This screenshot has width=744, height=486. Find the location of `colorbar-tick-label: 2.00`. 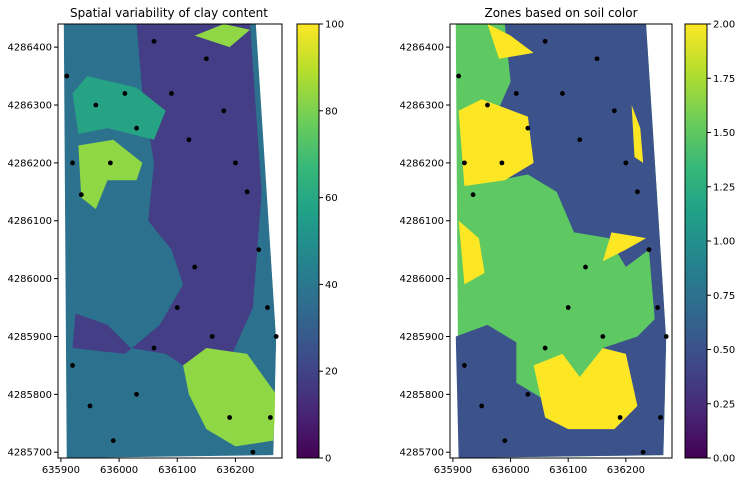

colorbar-tick-label: 2.00 is located at coordinates (724, 25).